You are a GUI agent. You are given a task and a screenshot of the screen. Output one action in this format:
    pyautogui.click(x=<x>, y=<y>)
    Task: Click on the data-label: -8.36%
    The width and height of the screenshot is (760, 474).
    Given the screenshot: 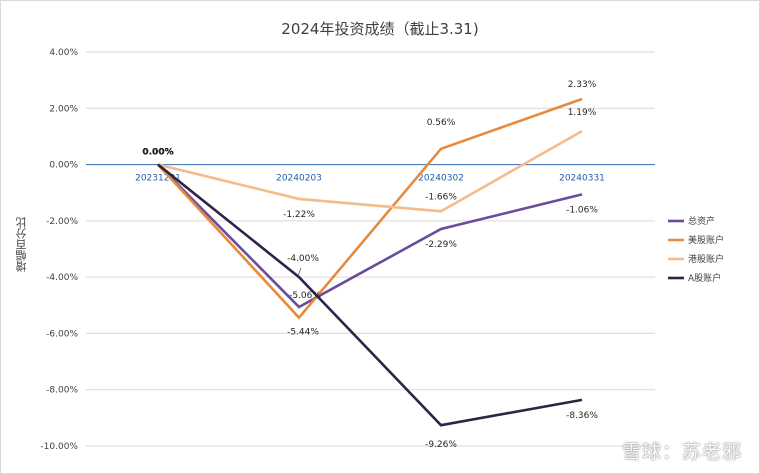 What is the action you would take?
    pyautogui.click(x=582, y=416)
    